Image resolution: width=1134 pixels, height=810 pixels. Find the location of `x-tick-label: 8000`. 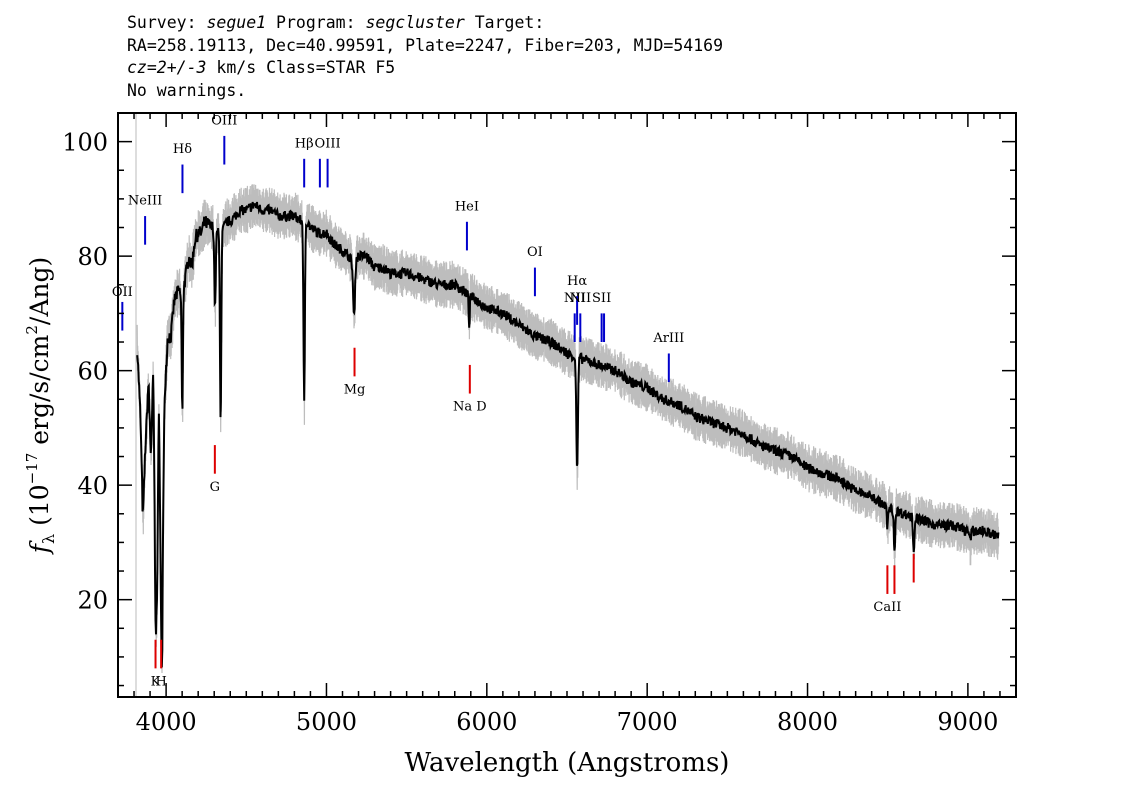

x-tick-label: 8000 is located at coordinates (807, 722).